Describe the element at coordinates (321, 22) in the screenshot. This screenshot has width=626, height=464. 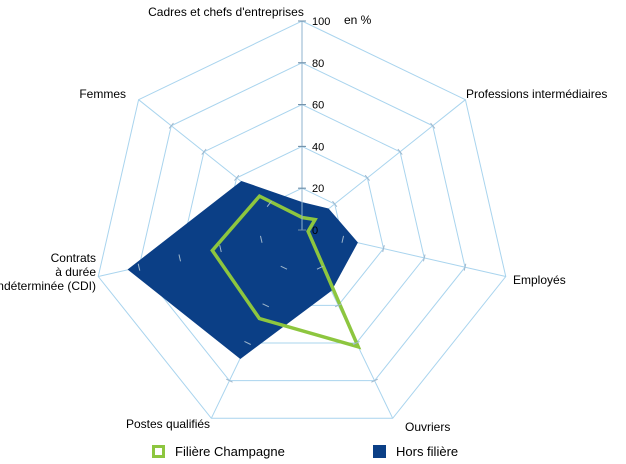
I see `tick-label-100: 100` at that location.